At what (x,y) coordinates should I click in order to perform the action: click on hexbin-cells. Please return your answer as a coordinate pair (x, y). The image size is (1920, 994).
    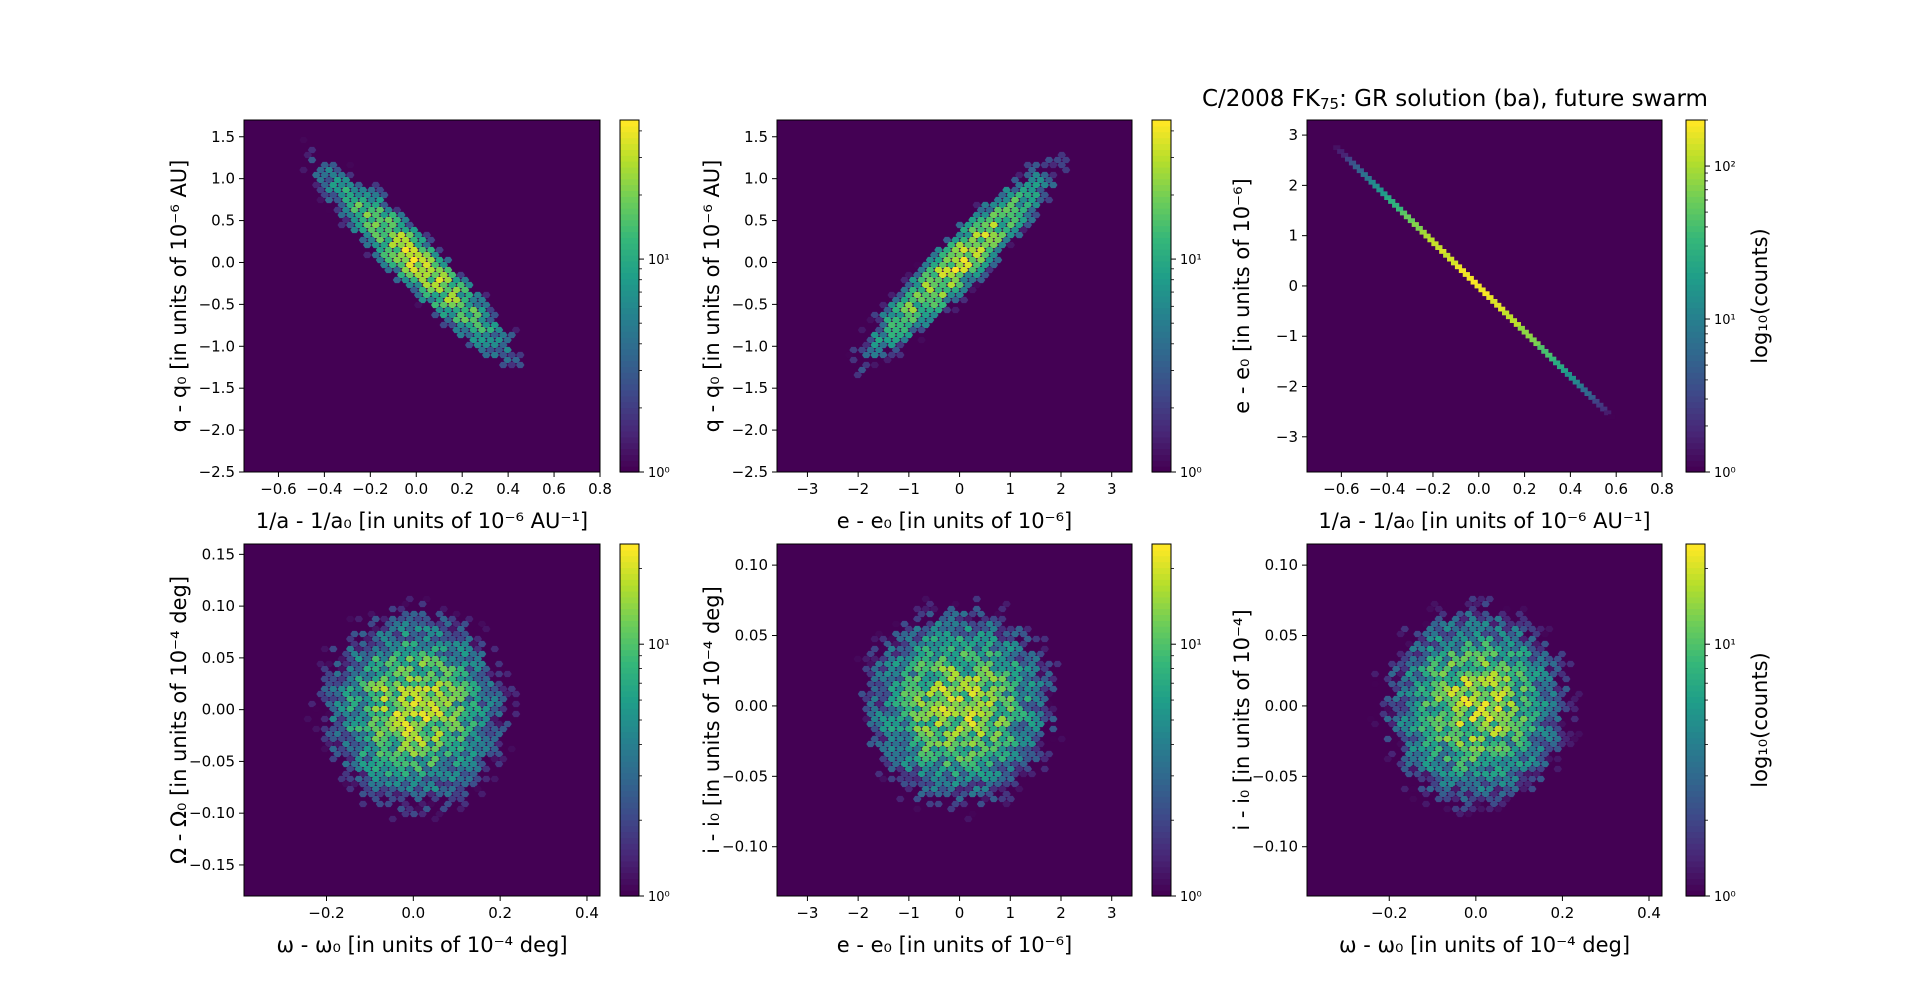
    Looking at the image, I should click on (1475, 706).